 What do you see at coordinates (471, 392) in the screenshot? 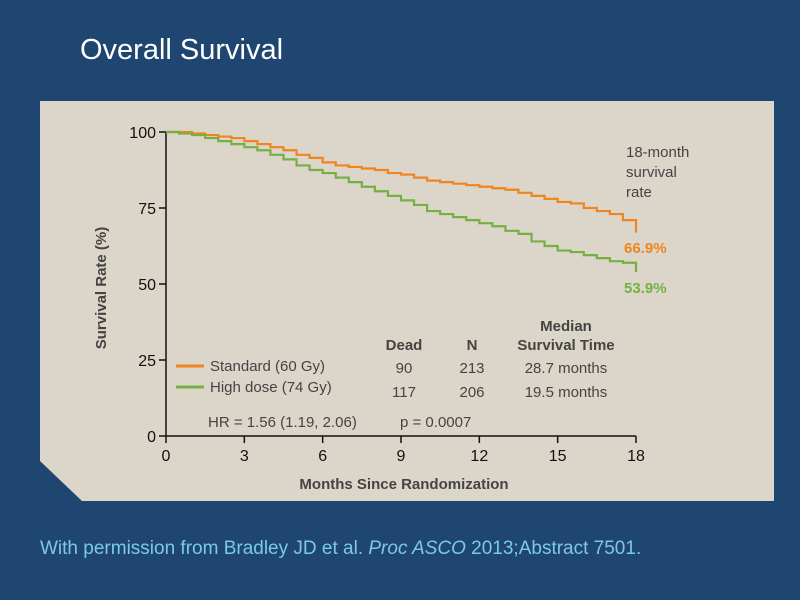
I see `high-dose-n: 206` at bounding box center [471, 392].